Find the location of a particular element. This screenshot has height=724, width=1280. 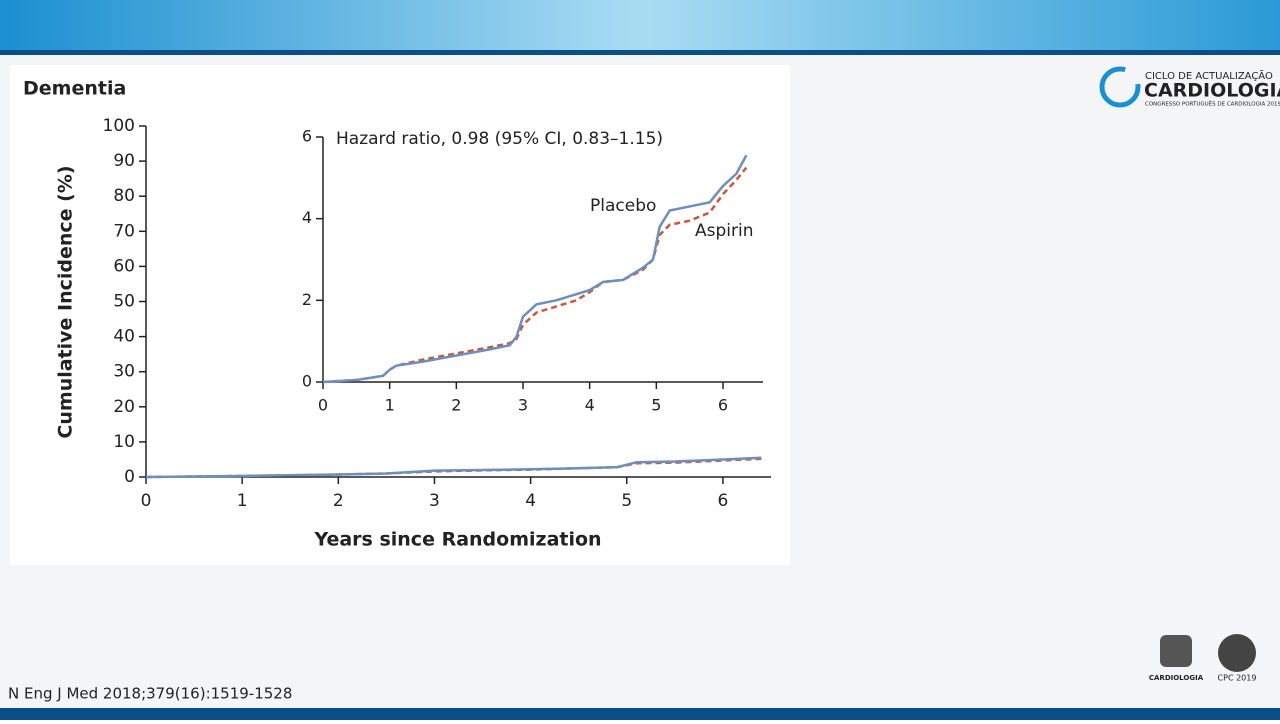

y-tick-label: 50 is located at coordinates (124, 302).